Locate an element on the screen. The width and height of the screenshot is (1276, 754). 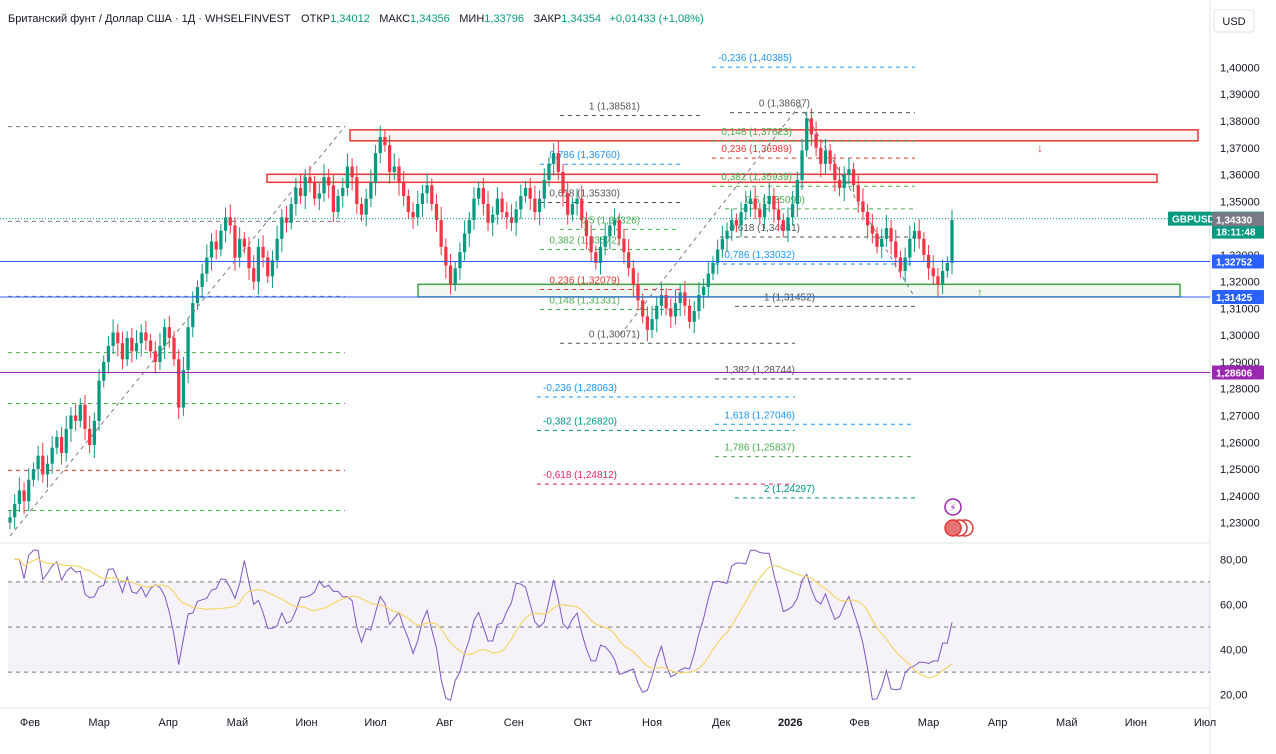
fib-level-label: 0 (1,30071) is located at coordinates (614, 334).